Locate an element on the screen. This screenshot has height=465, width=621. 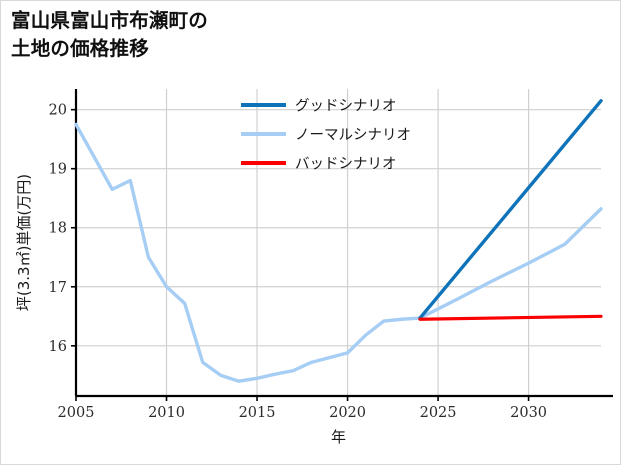
y-tick-label: 17 is located at coordinates (58, 288).